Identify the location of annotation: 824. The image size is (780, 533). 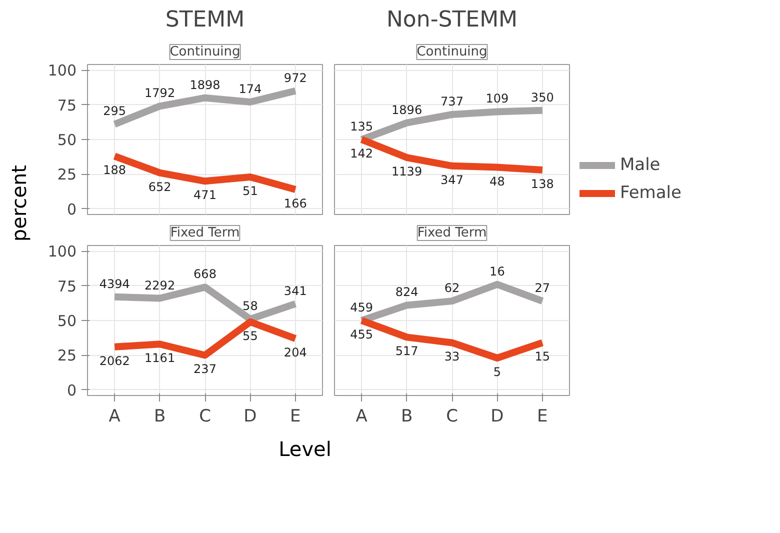
(406, 292).